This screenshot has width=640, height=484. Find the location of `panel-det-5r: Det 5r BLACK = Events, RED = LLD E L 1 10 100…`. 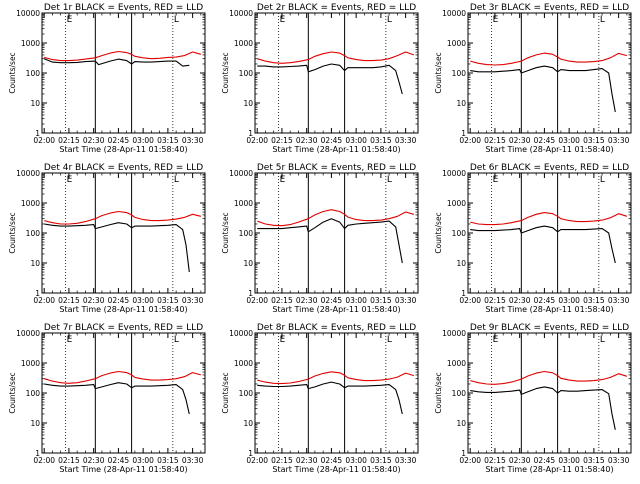

panel-det-5r: Det 5r BLACK = Events, RED = LLD E L 1 10 100… is located at coordinates (320, 238).